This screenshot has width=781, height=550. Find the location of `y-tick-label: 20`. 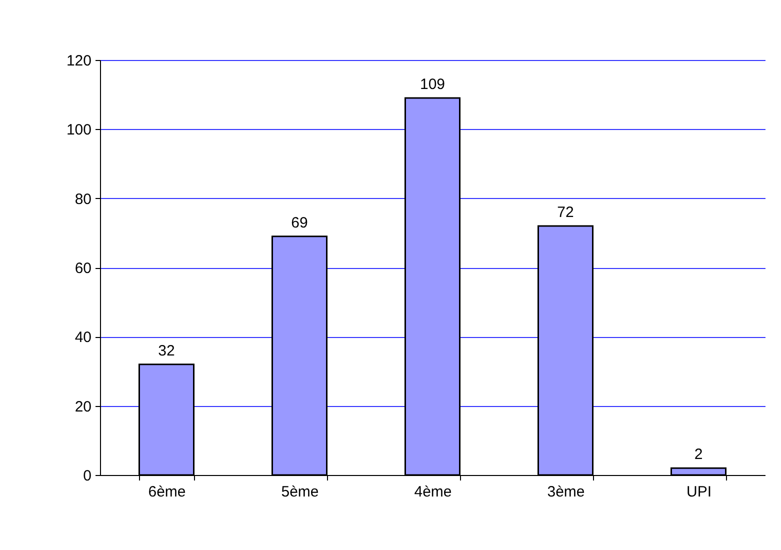

y-tick-label: 20 is located at coordinates (83, 407).